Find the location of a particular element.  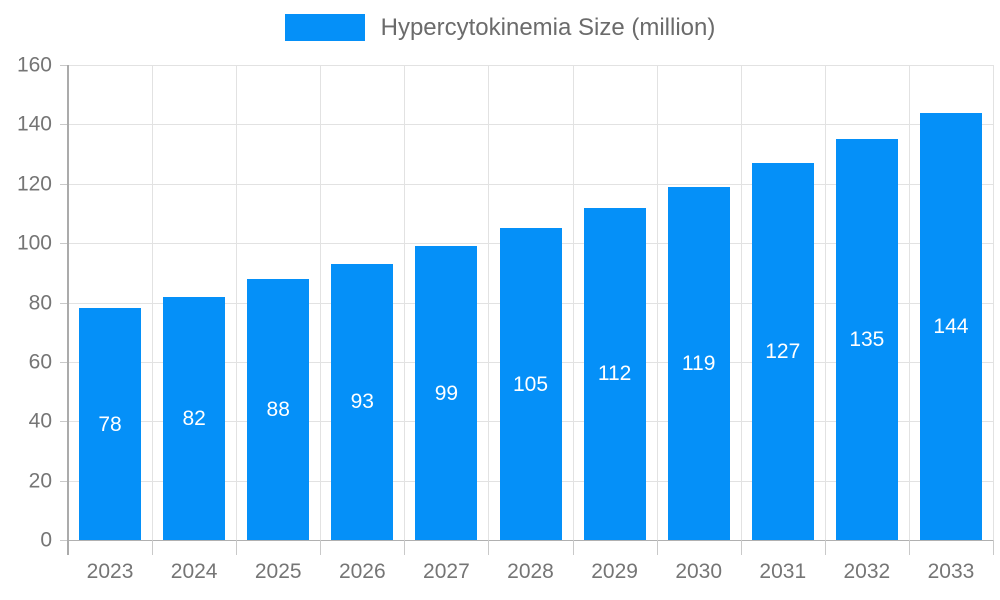

bar-value-label: 144 is located at coordinates (951, 326).